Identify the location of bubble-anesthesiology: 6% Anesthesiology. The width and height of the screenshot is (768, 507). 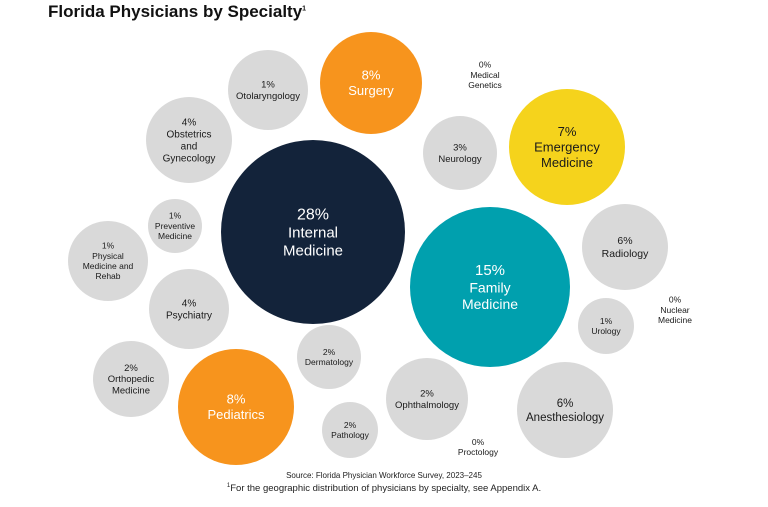
(565, 410).